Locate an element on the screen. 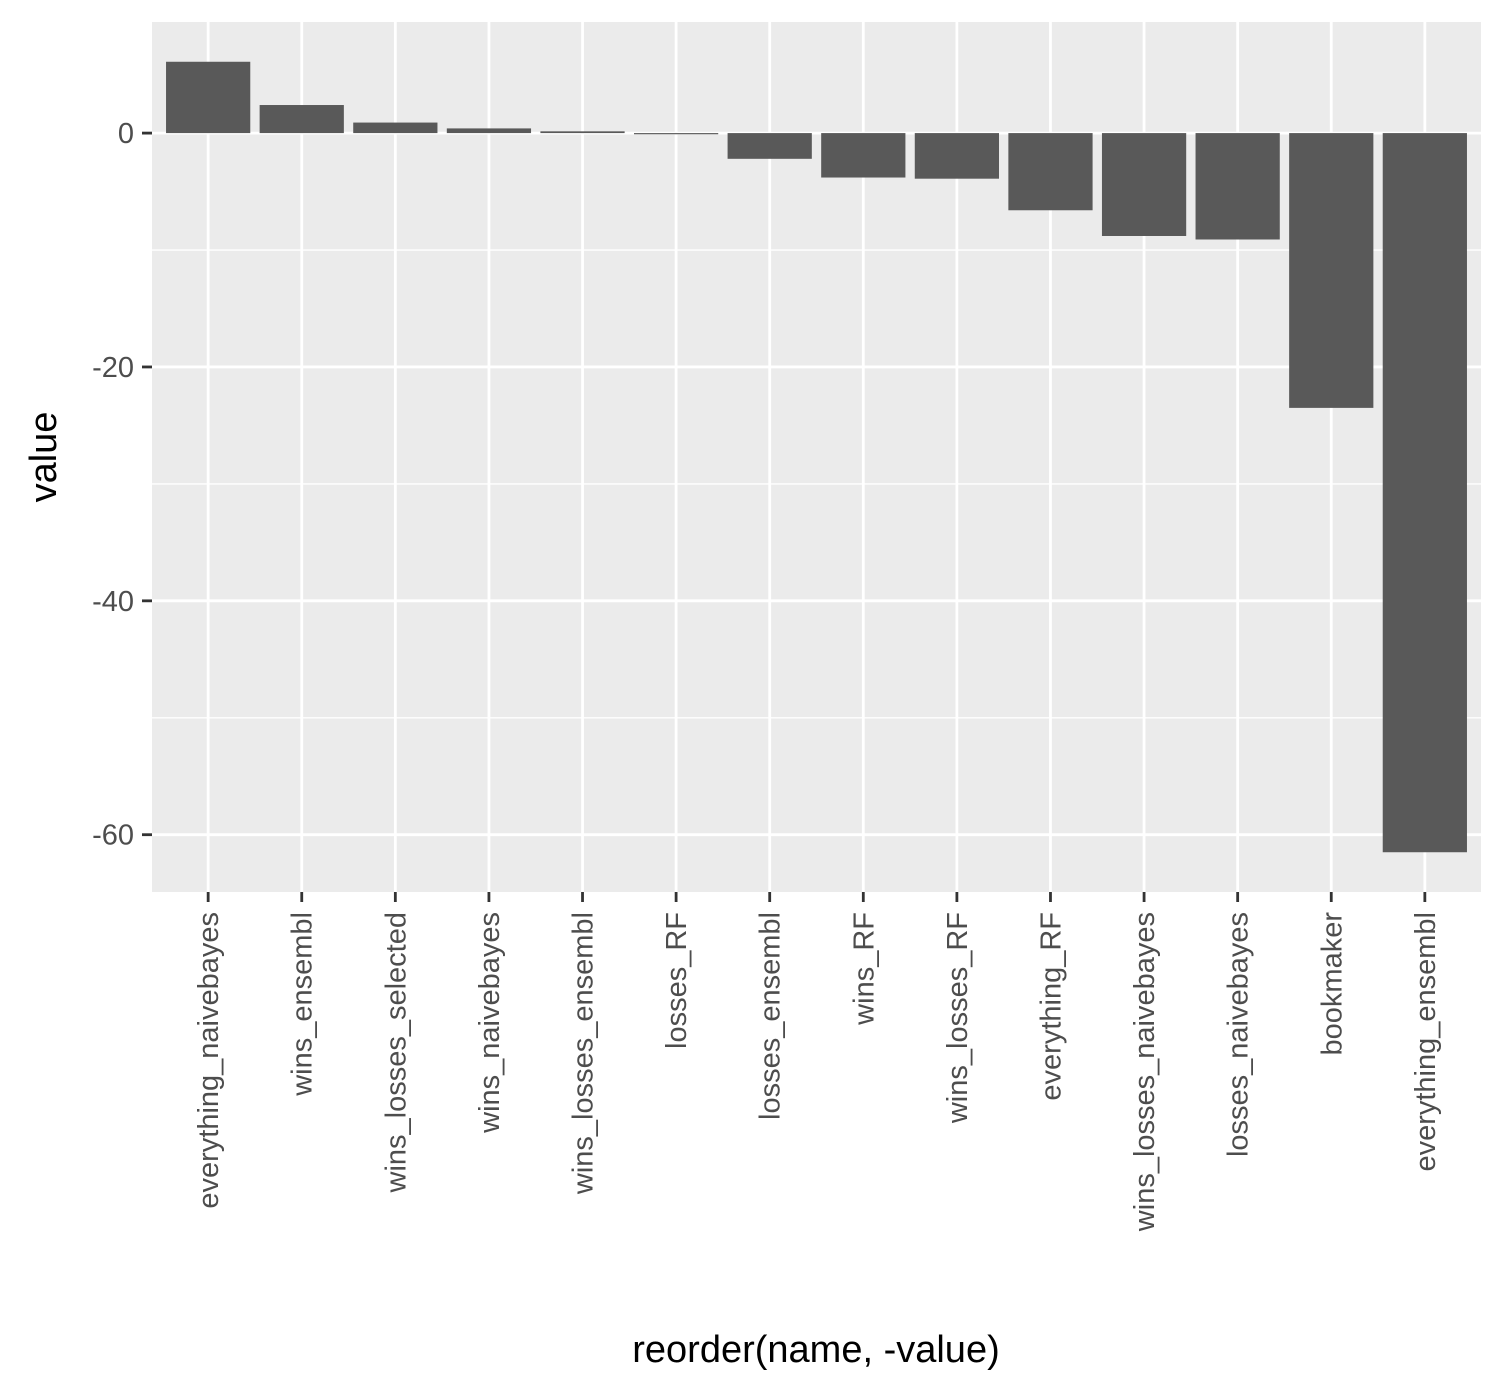  x-tick-label: wins_RF is located at coordinates (864, 969).